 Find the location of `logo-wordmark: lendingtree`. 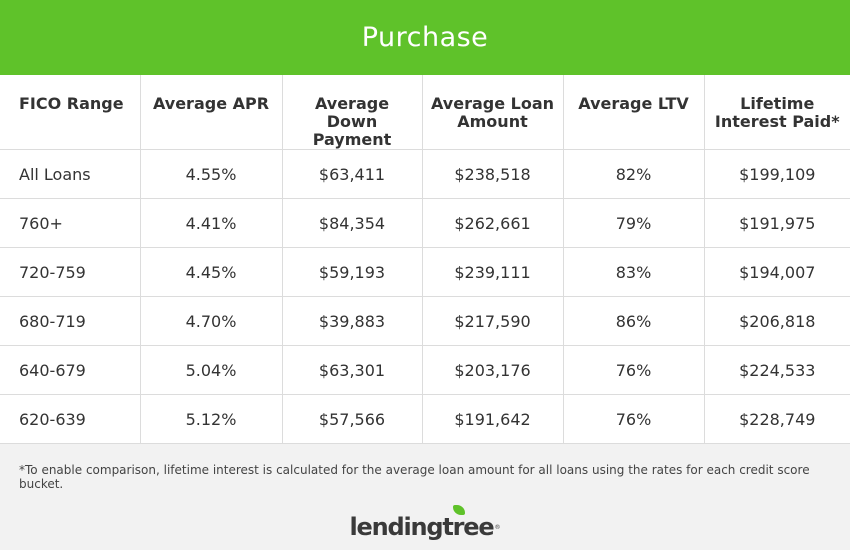

logo-wordmark: lendingtree is located at coordinates (422, 527).